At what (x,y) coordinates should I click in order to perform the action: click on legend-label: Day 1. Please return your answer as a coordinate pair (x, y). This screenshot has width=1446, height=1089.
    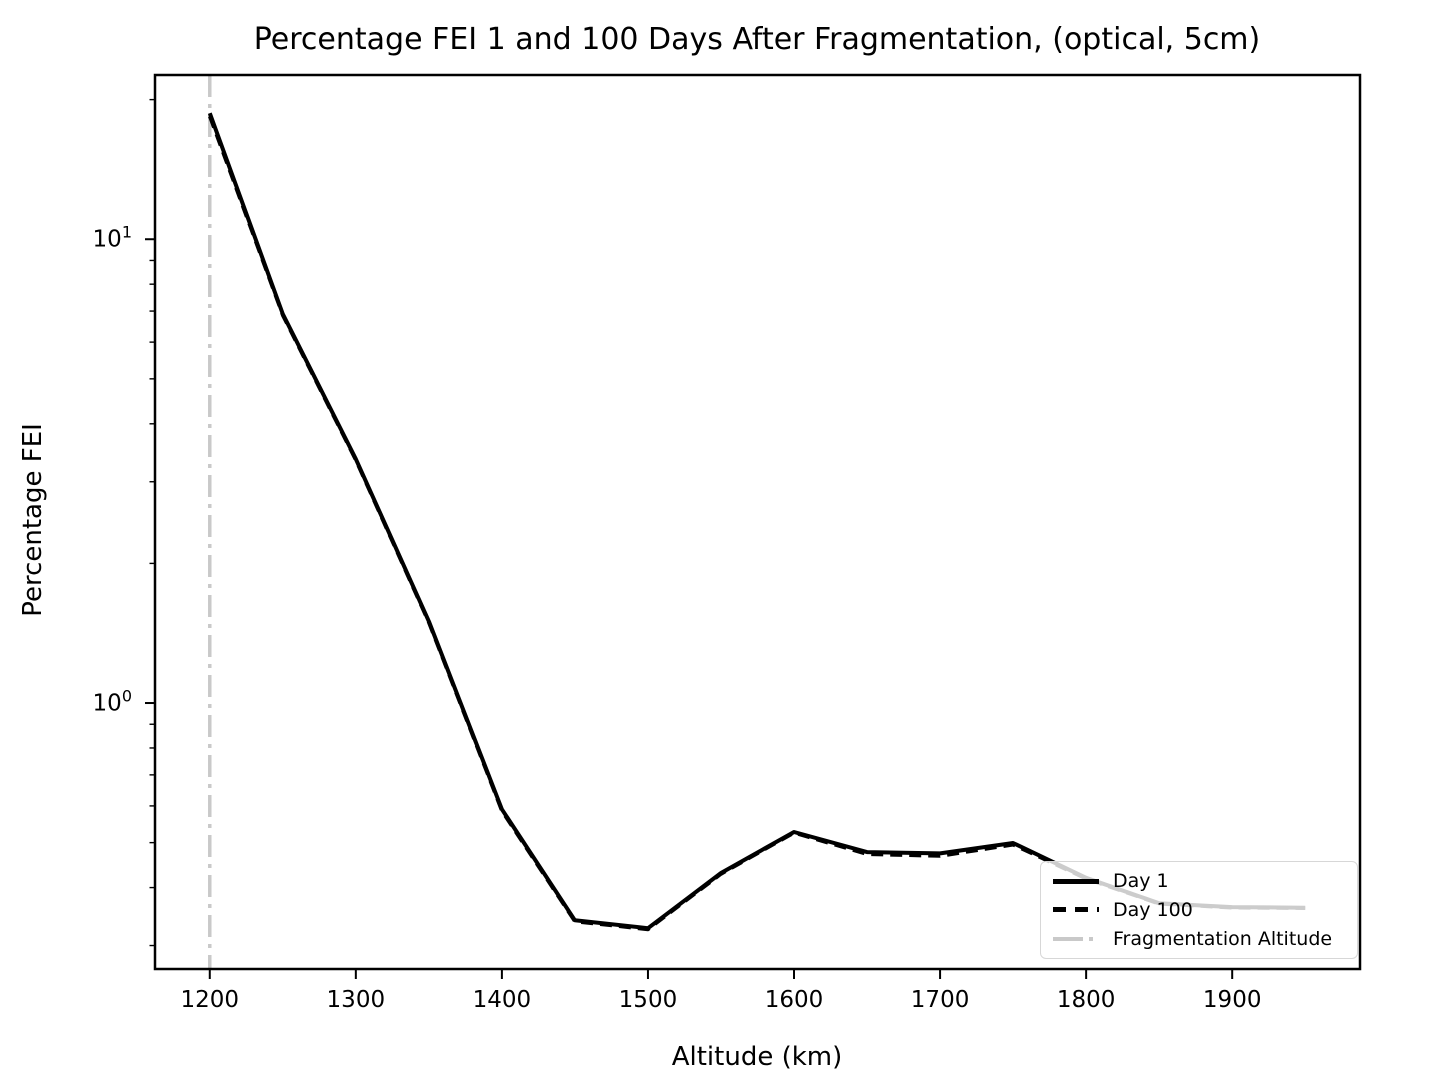
    Looking at the image, I should click on (1141, 881).